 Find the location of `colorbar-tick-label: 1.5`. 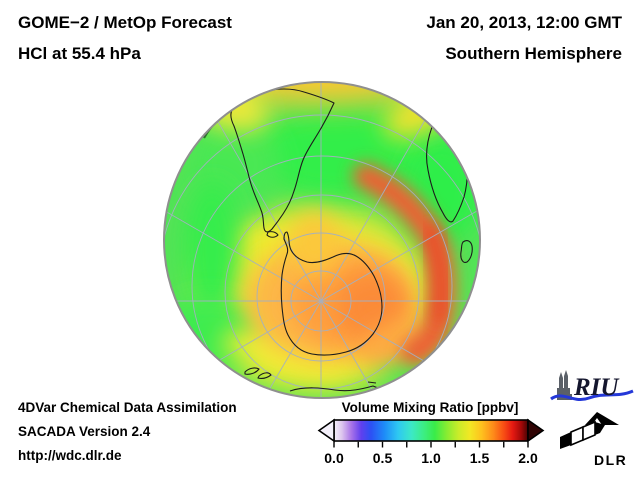

colorbar-tick-label: 1.5 is located at coordinates (479, 458).